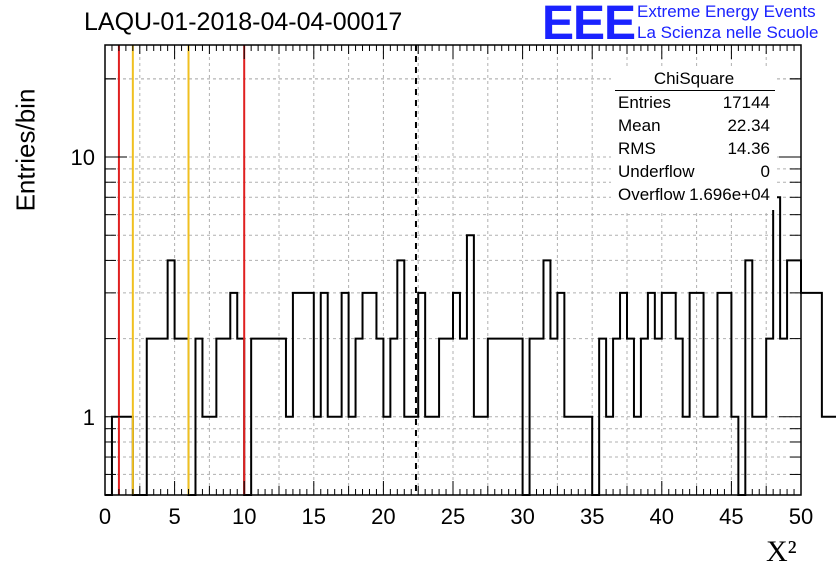 Image resolution: width=836 pixels, height=572 pixels. Describe the element at coordinates (728, 32) in the screenshot. I see `logo-text-line2: La Scienza nelle Scuole` at that location.